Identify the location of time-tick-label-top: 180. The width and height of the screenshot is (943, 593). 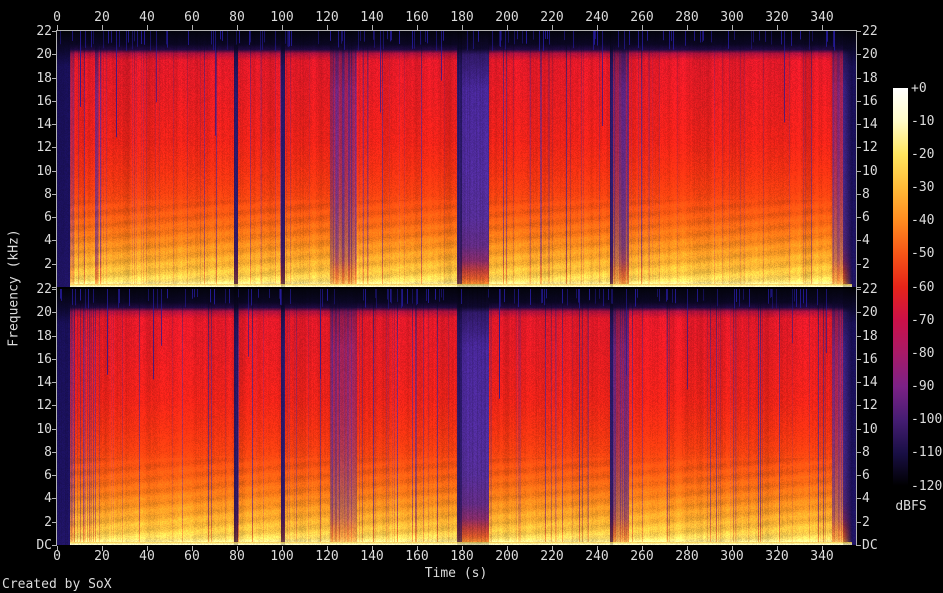
(462, 17).